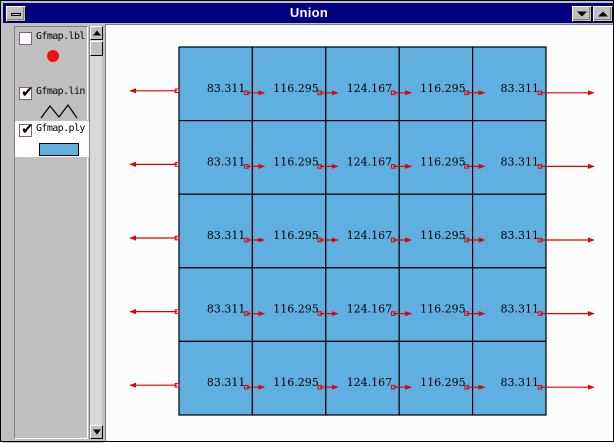  I want to click on point-dot-icon, so click(53, 56).